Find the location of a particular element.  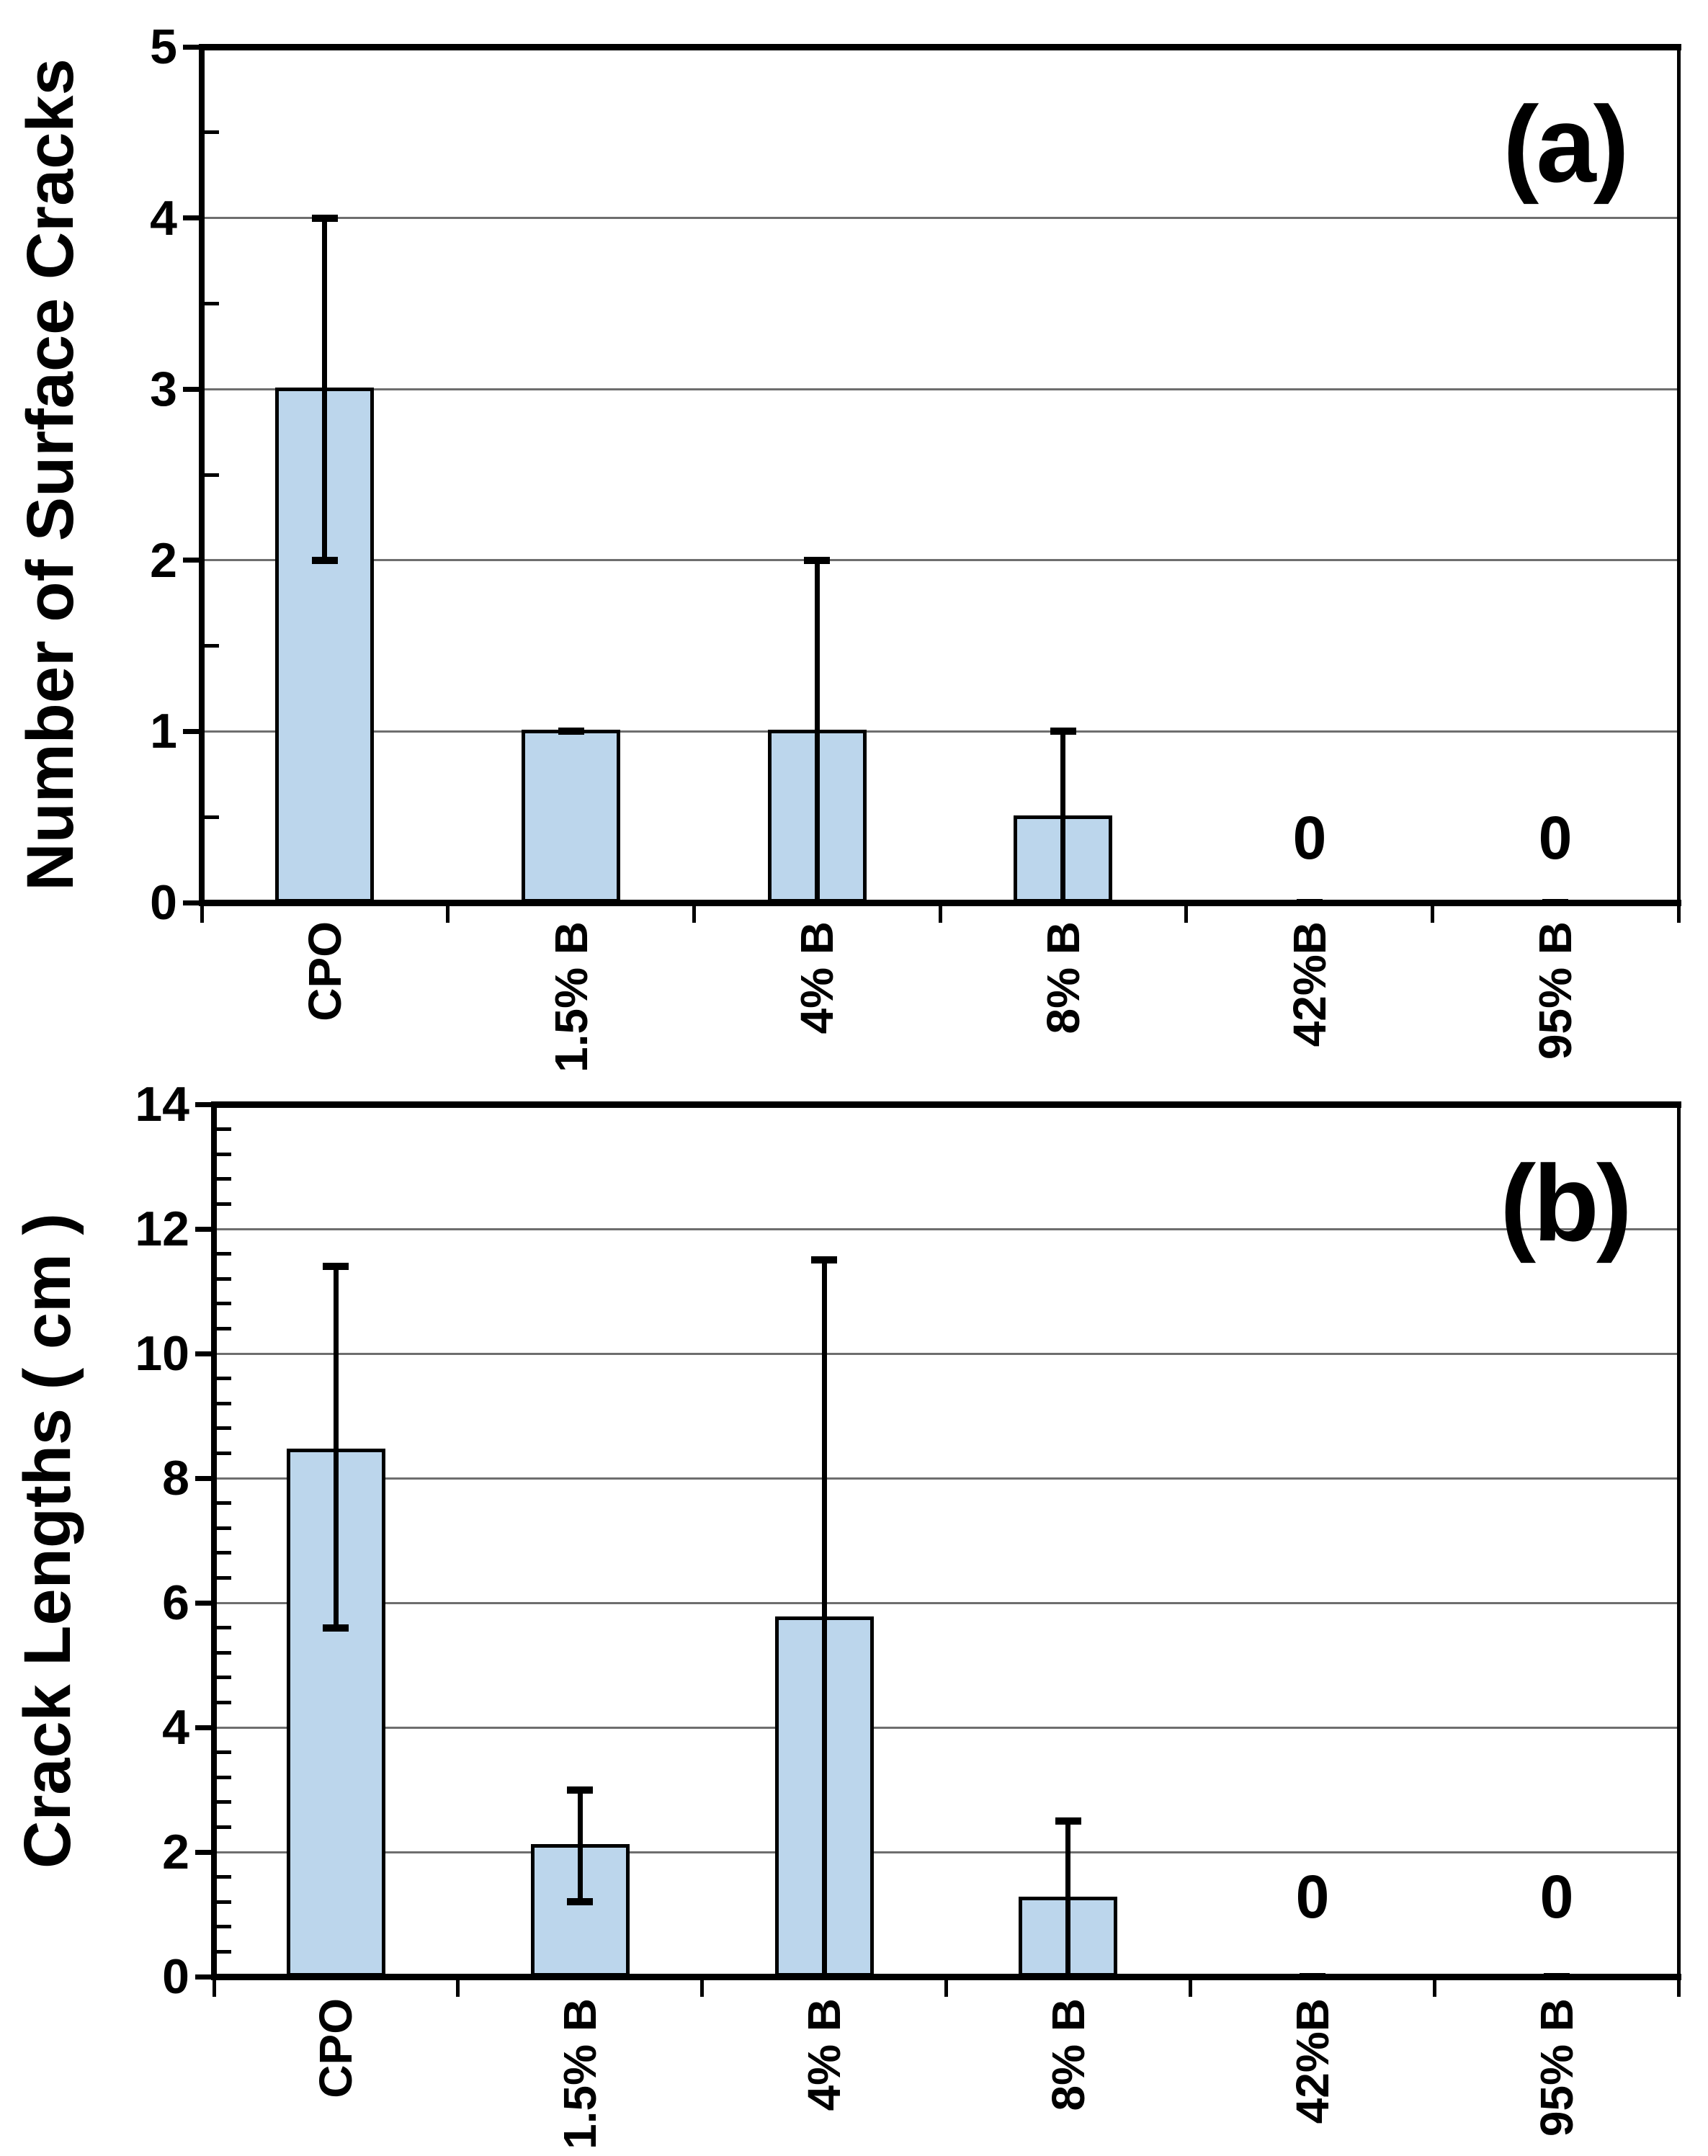

x-category-label: 4% B is located at coordinates (824, 2054).